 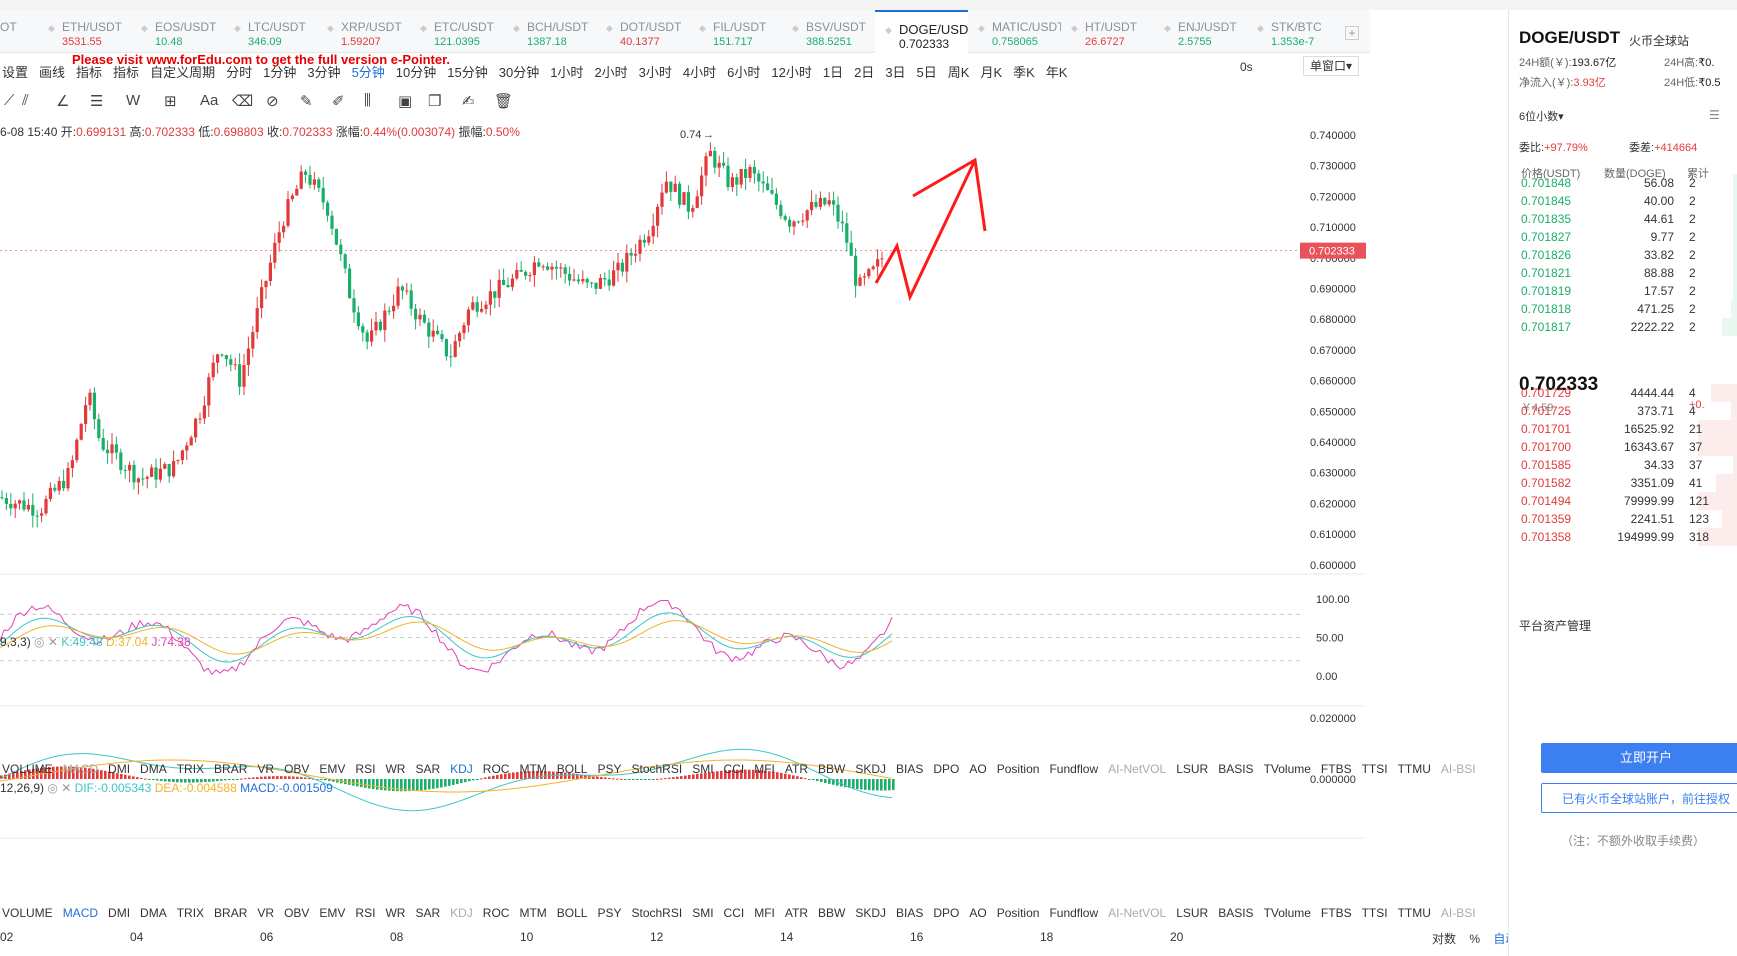 What do you see at coordinates (52, 72) in the screenshot?
I see `toolbar-item: 画线` at bounding box center [52, 72].